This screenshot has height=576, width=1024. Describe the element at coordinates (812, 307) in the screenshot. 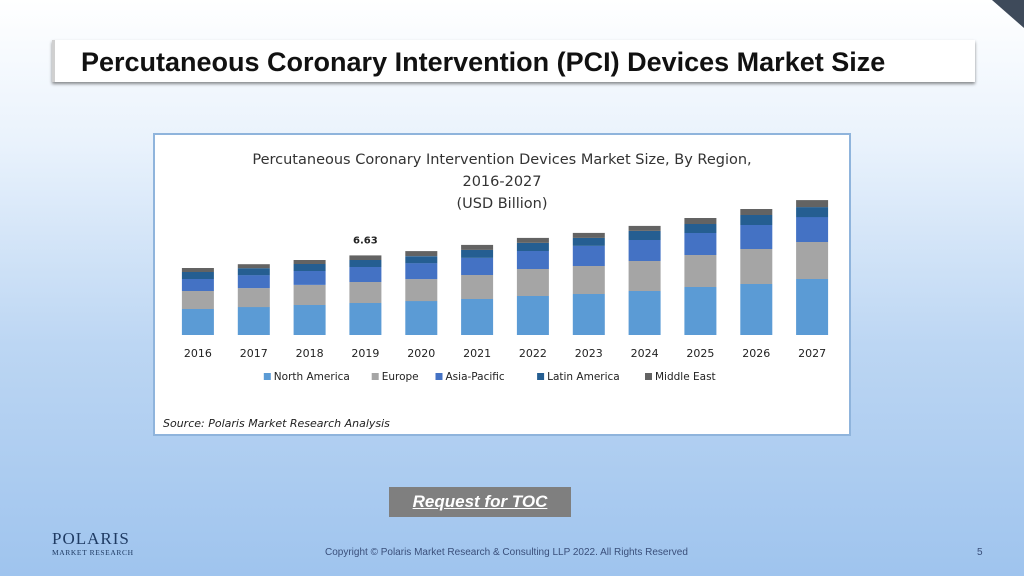

I see `bar-2027-north-america` at that location.